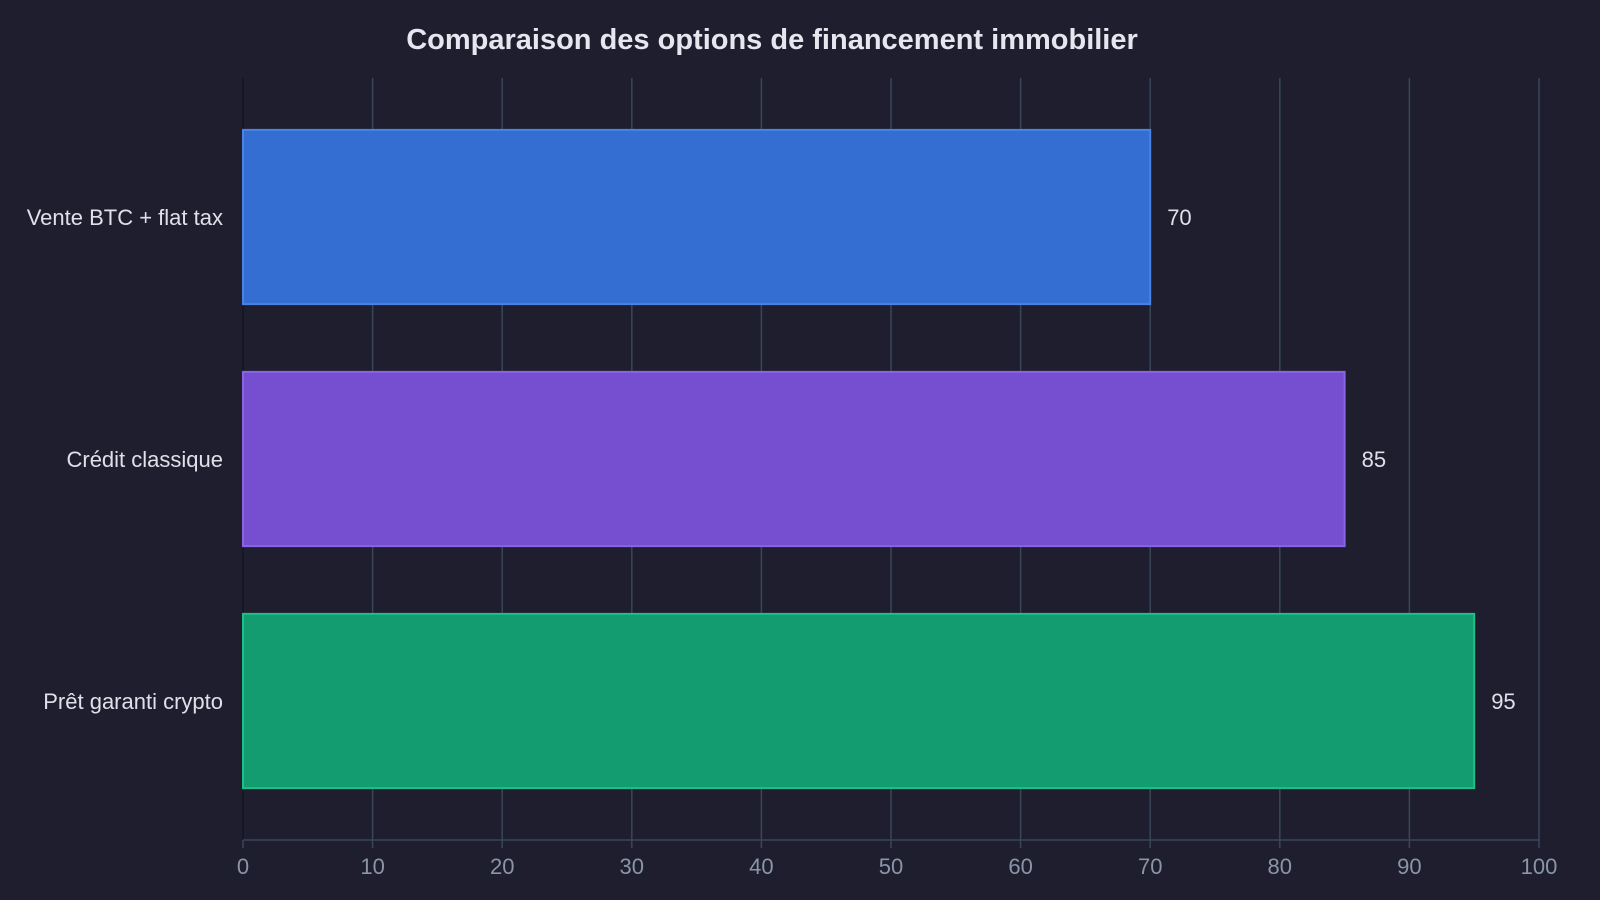 The width and height of the screenshot is (1600, 900). I want to click on x-tick-label: 20, so click(502, 866).